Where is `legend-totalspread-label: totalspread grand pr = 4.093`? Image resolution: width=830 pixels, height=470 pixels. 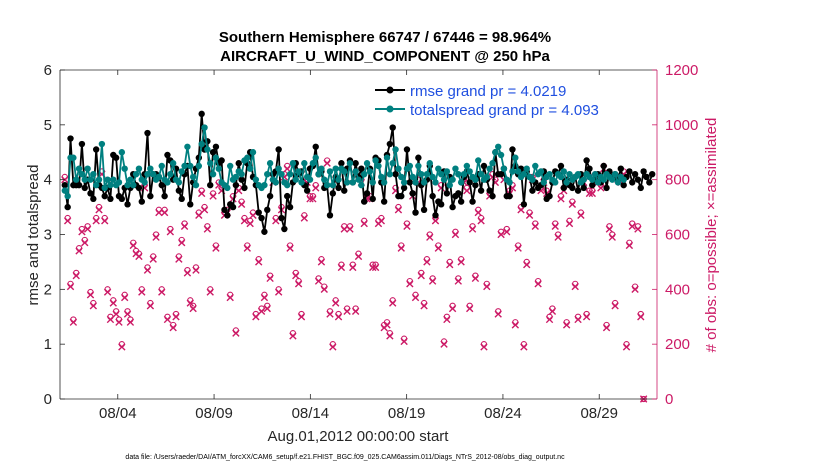 legend-totalspread-label: totalspread grand pr = 4.093 is located at coordinates (504, 110).